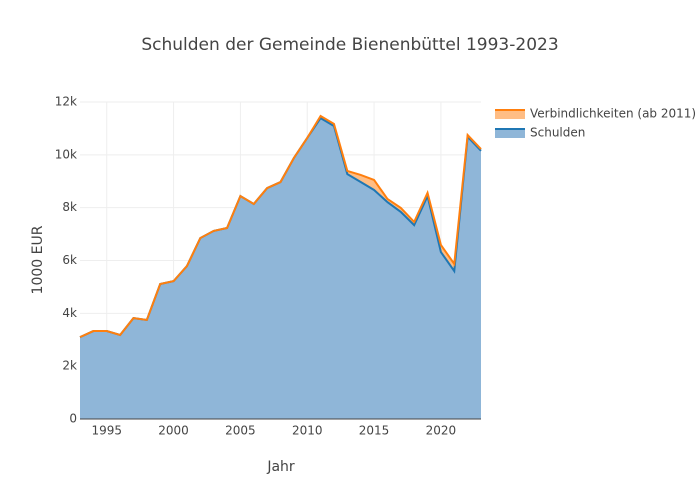 This screenshot has width=700, height=500. Describe the element at coordinates (73, 419) in the screenshot. I see `y-tick-label: 0` at that location.